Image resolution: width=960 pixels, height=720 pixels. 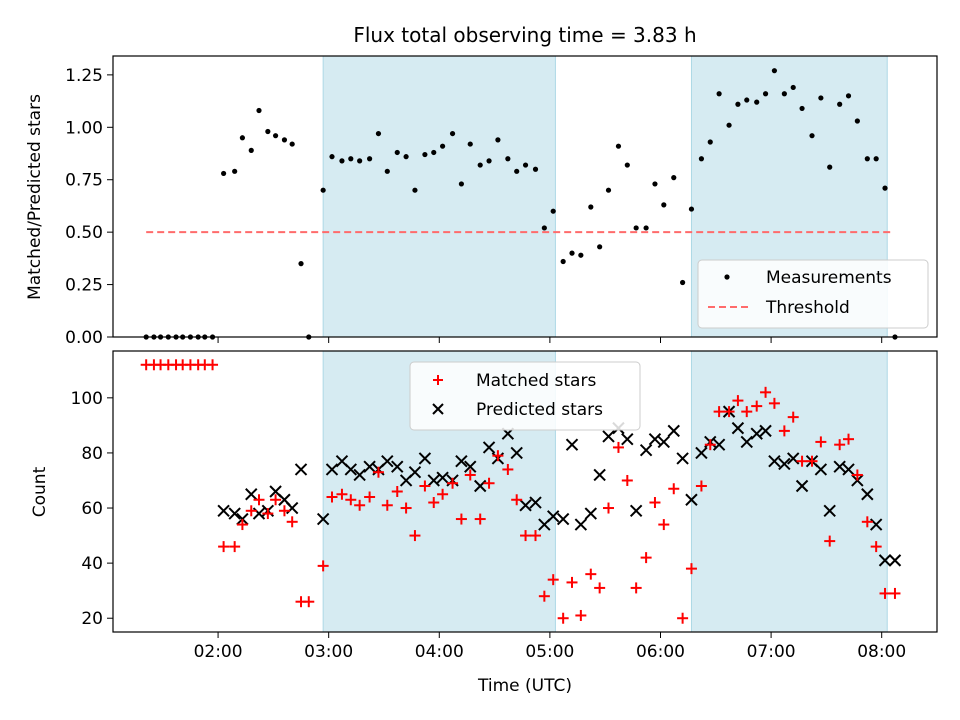 I want to click on legend-matched-label: Matched stars, so click(x=536, y=381).